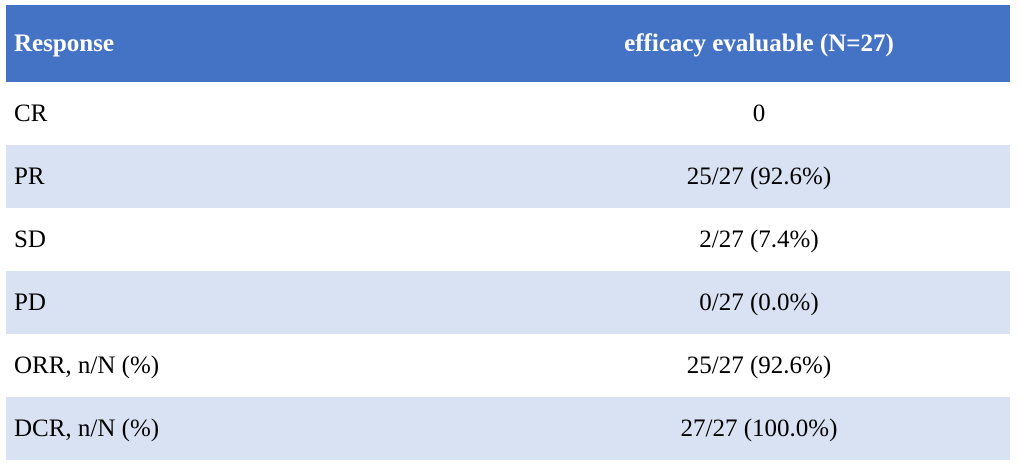 This screenshot has width=1020, height=472. What do you see at coordinates (759, 302) in the screenshot?
I see `row-value: 0/27 (0.0%)` at bounding box center [759, 302].